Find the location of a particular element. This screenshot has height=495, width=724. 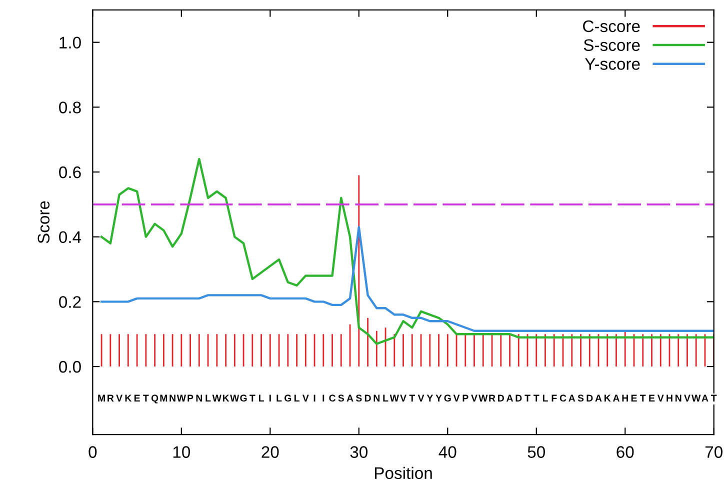

x-tick-label: 40 is located at coordinates (447, 452).